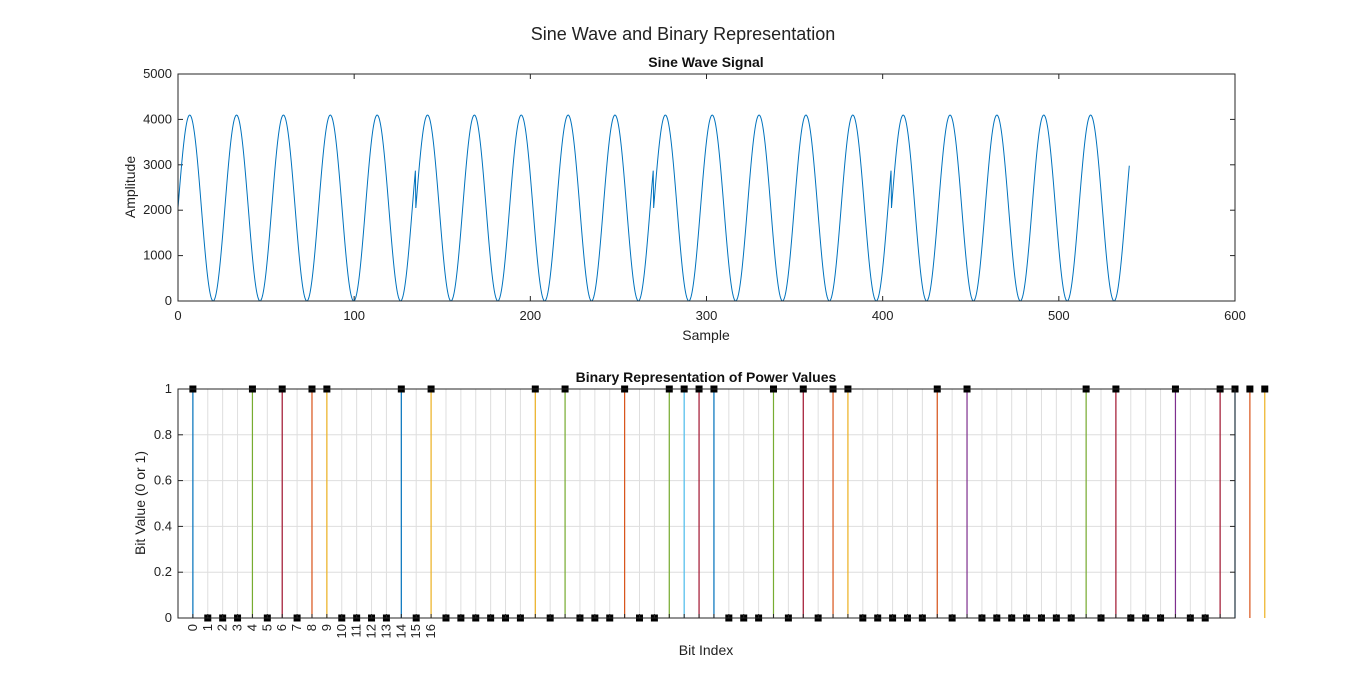 Image resolution: width=1366 pixels, height=691 pixels. I want to click on binary-y-tick-label: 0.6, so click(163, 480).